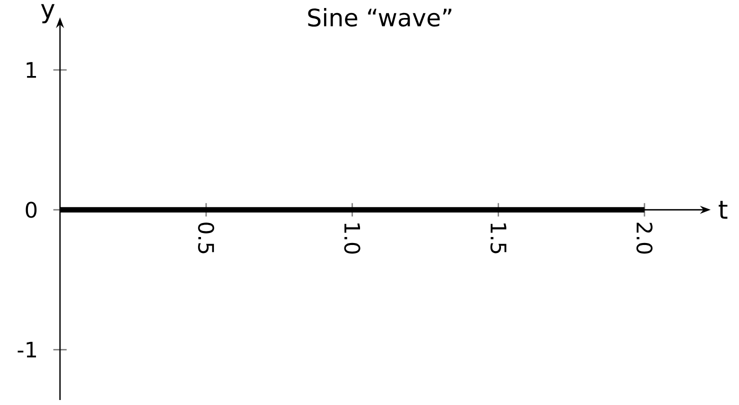 This screenshot has width=739, height=405. What do you see at coordinates (48, 14) in the screenshot?
I see `y-axis-title: y` at bounding box center [48, 14].